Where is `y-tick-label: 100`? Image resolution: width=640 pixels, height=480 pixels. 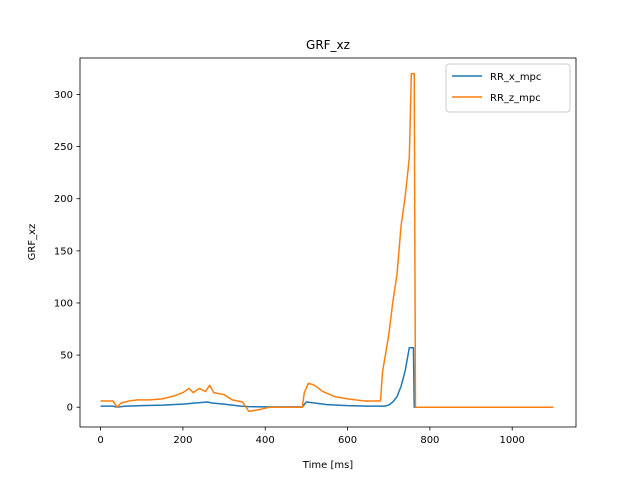
y-tick-label: 100 is located at coordinates (63, 303).